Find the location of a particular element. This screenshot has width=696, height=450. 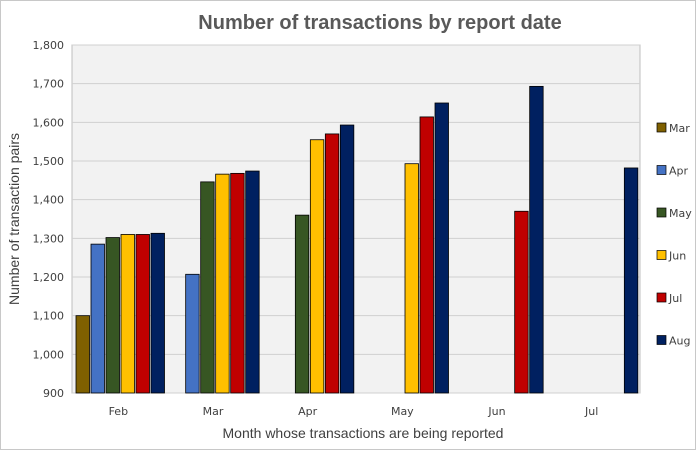

bar-mar-feb is located at coordinates (82, 354).